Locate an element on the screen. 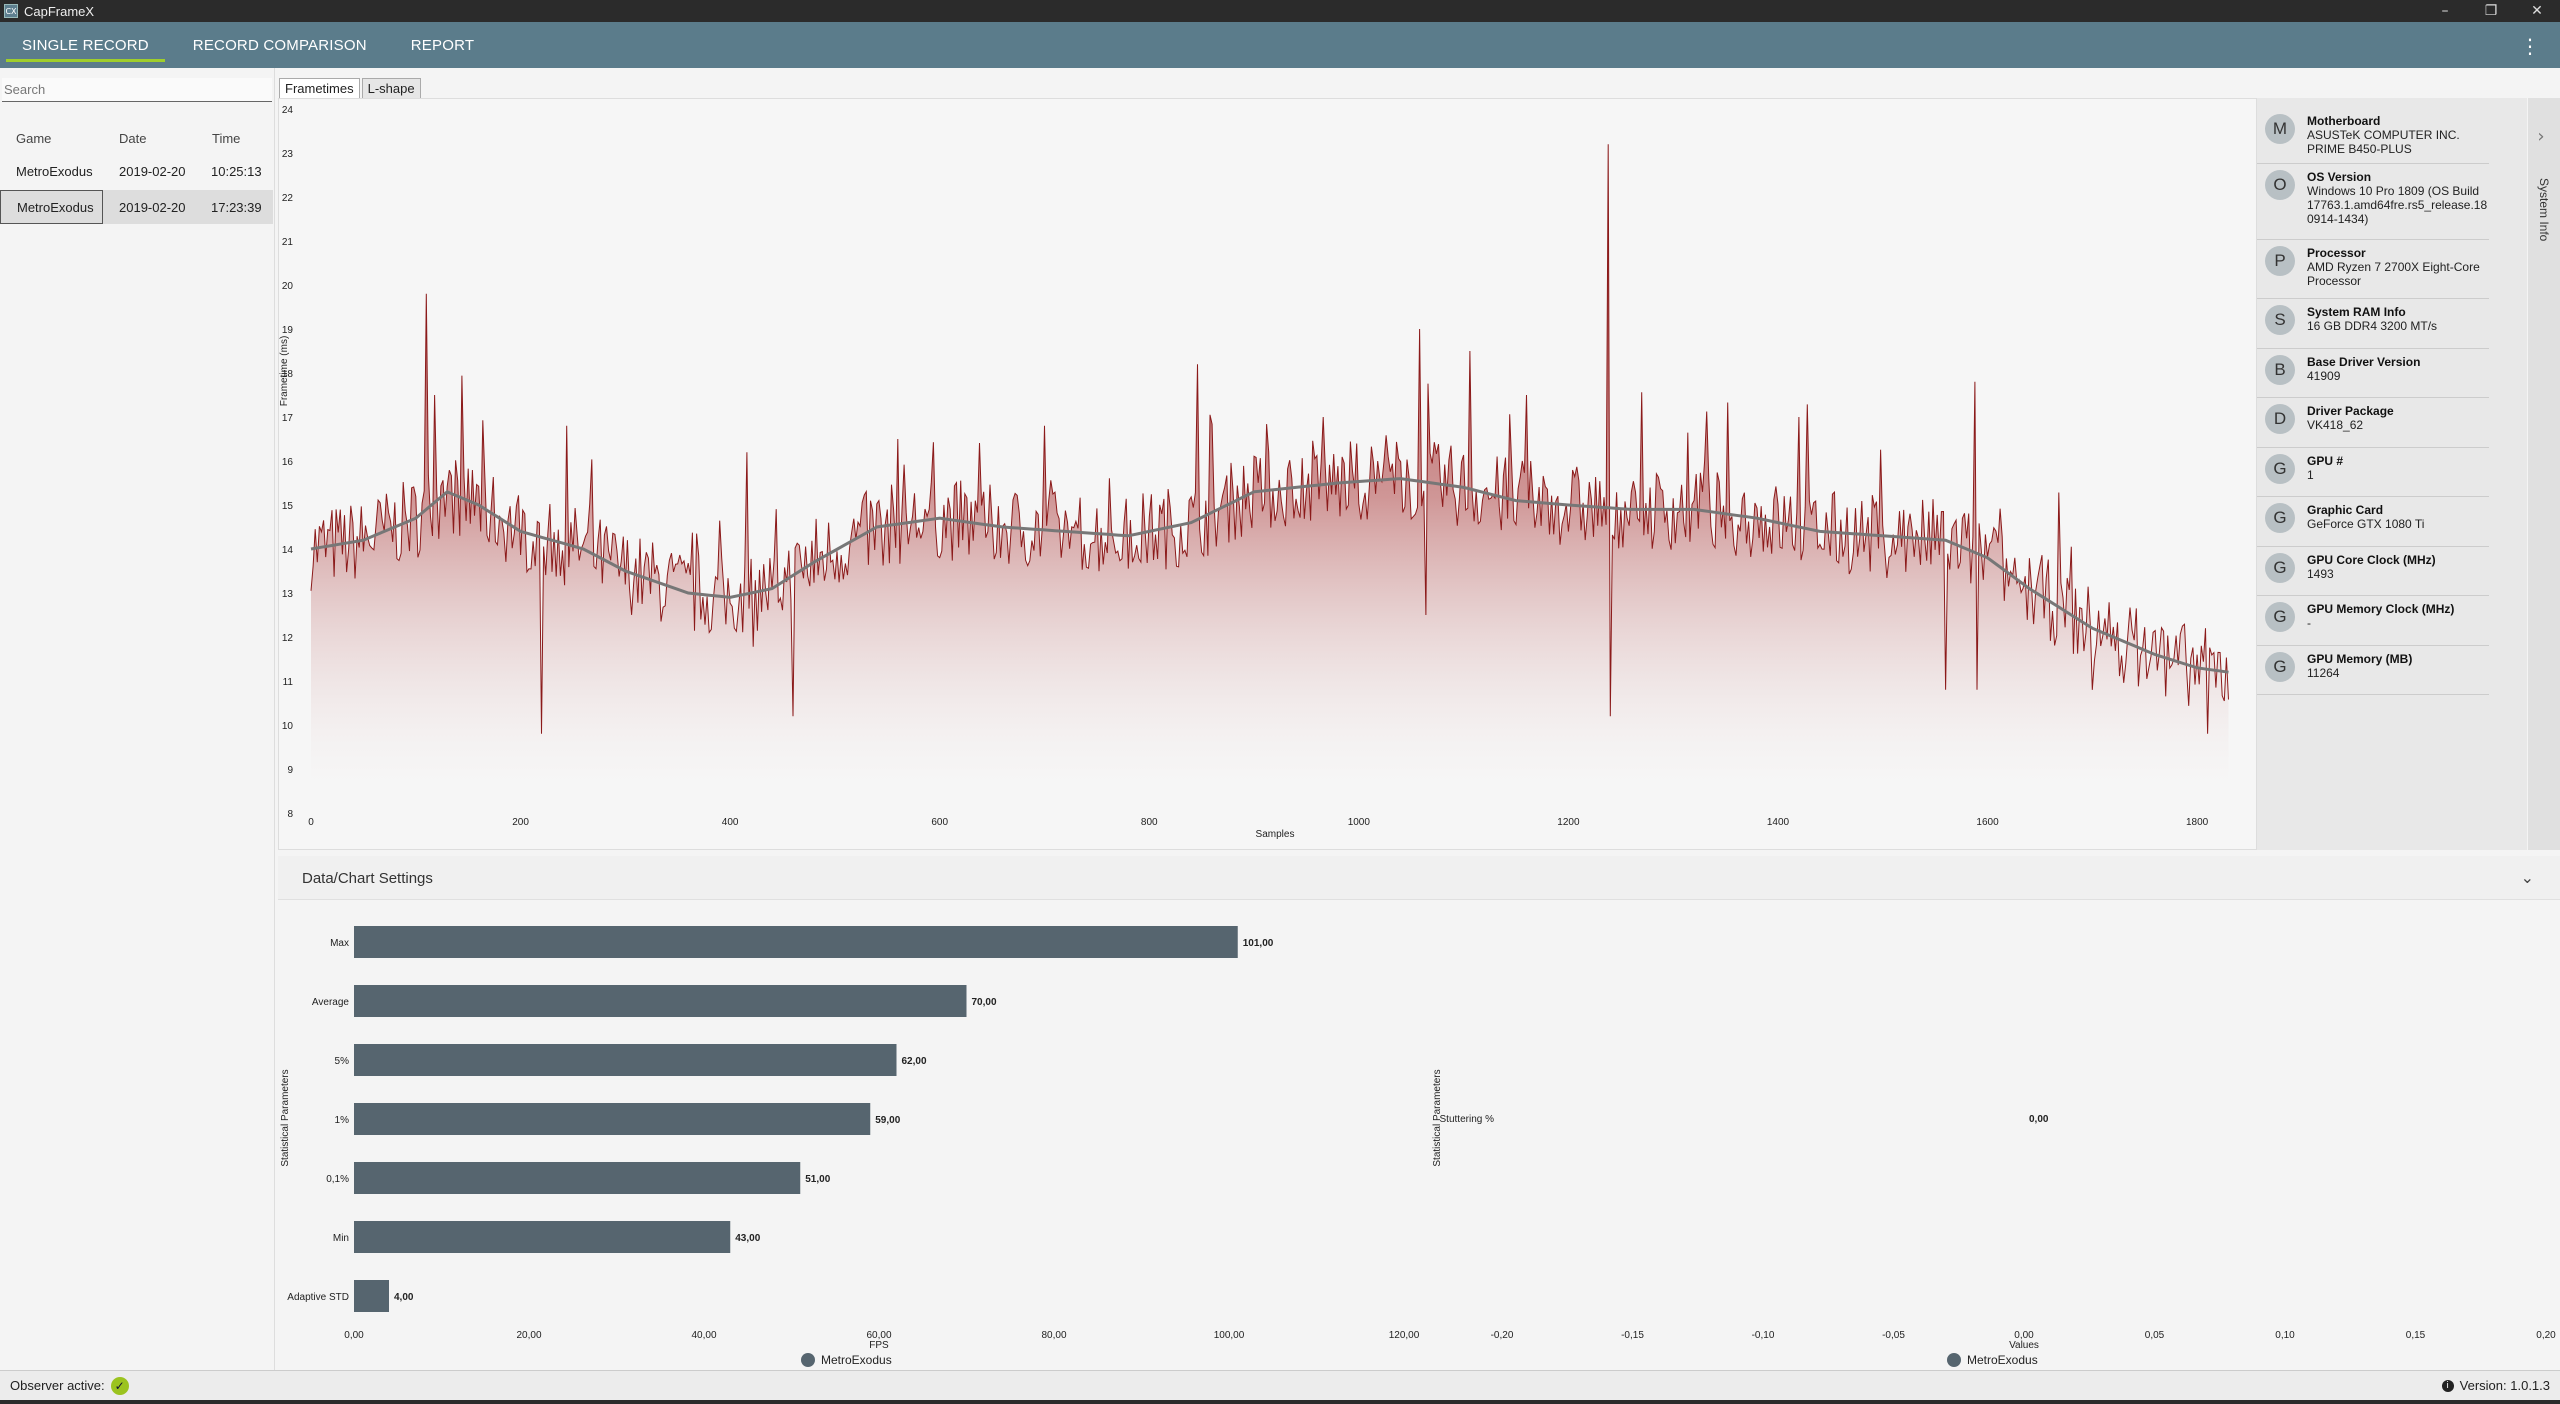  tab-frametimes: Frametimes is located at coordinates (319, 88).